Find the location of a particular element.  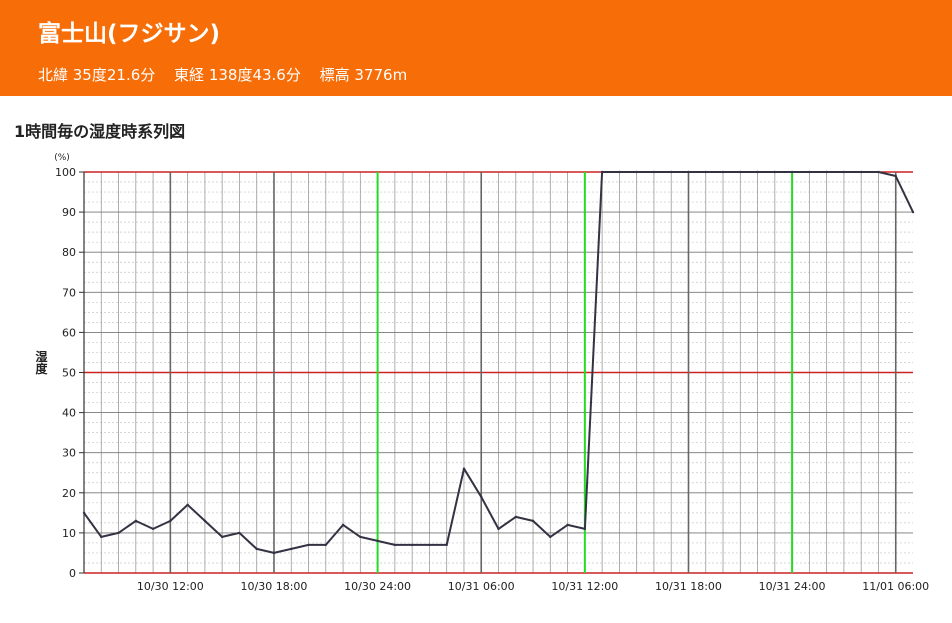

y-tick-label: 40 is located at coordinates (69, 413).